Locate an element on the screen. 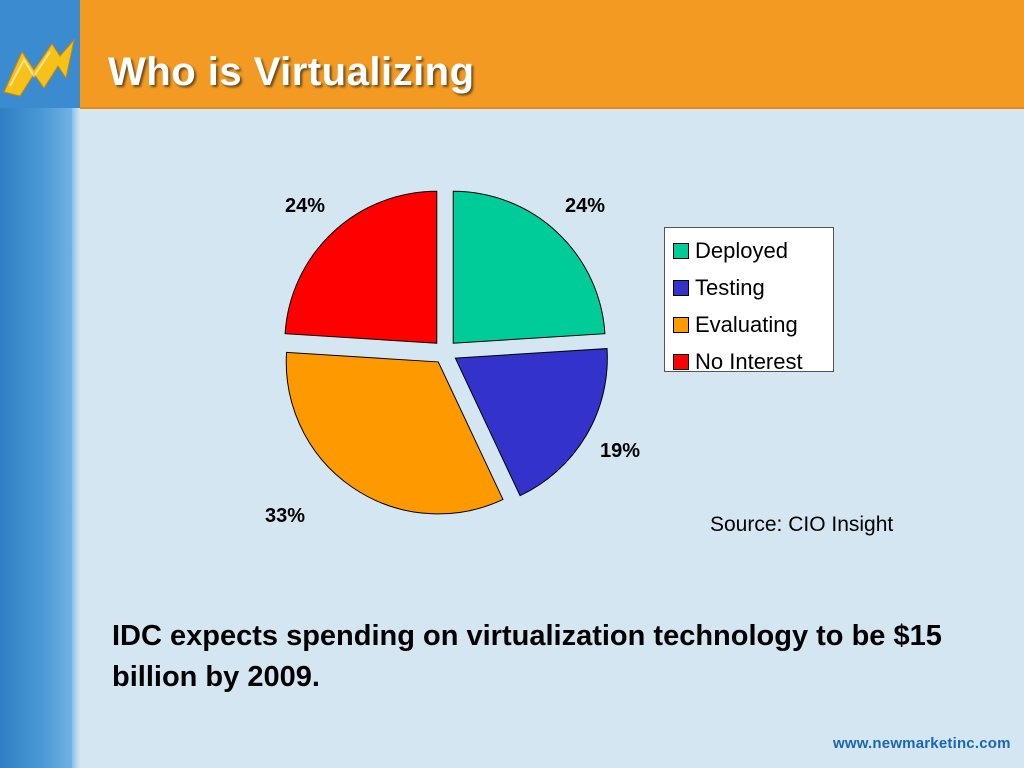 This screenshot has height=768, width=1024. pie-slice-evaluating is located at coordinates (394, 433).